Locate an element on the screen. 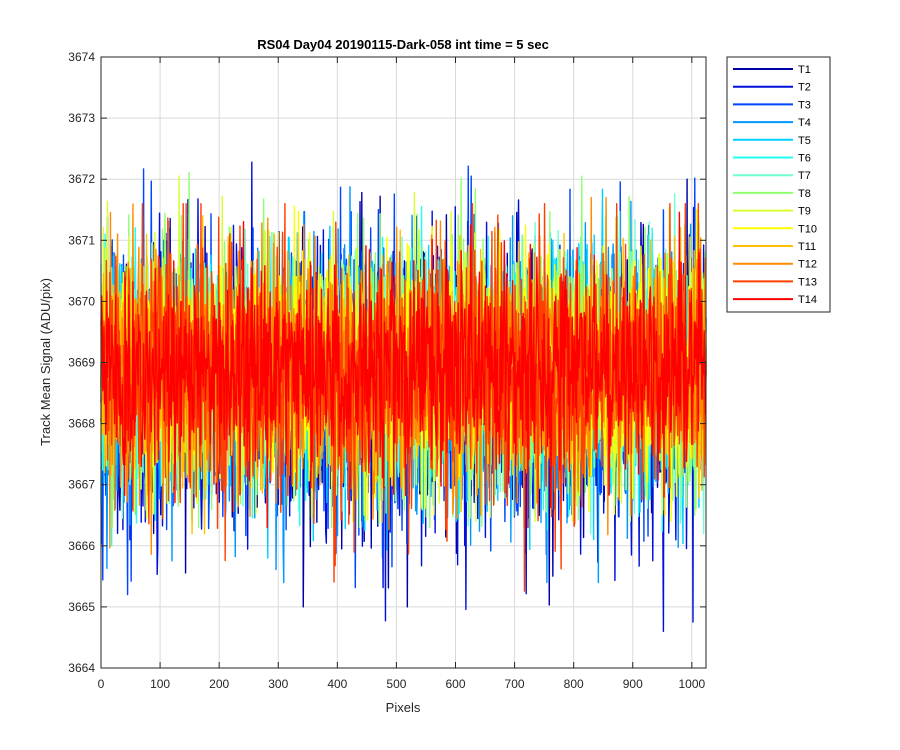 The height and width of the screenshot is (750, 900). legend-label-t12: T12 is located at coordinates (807, 265).